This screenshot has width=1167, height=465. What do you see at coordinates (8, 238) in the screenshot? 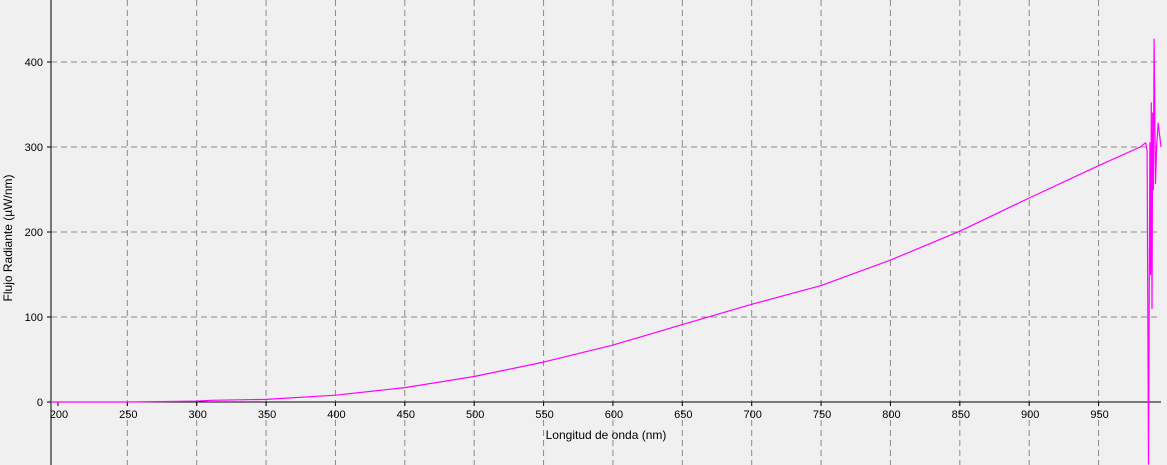
I see `y-axis-title: Flujo Radiante (µW/nm)` at bounding box center [8, 238].